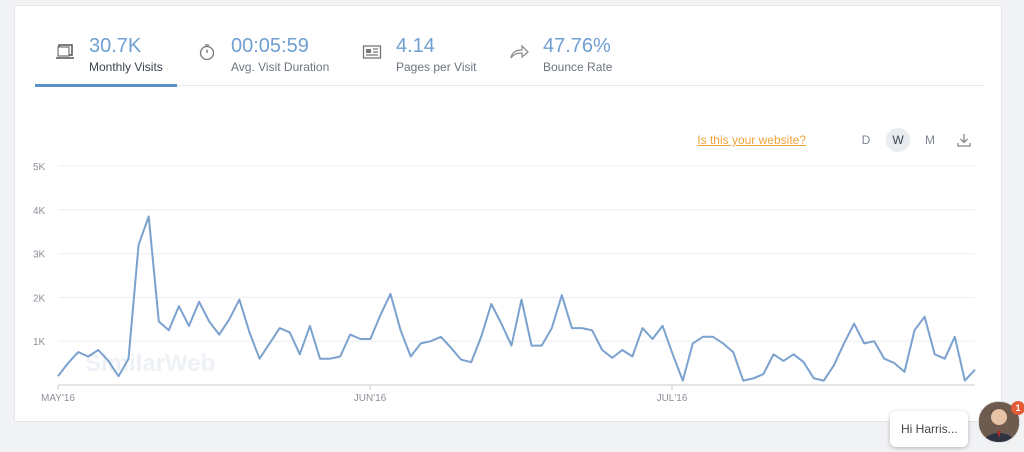 The height and width of the screenshot is (452, 1024). Describe the element at coordinates (751, 140) in the screenshot. I see `is-this-your-website-link: Is this your website?` at that location.